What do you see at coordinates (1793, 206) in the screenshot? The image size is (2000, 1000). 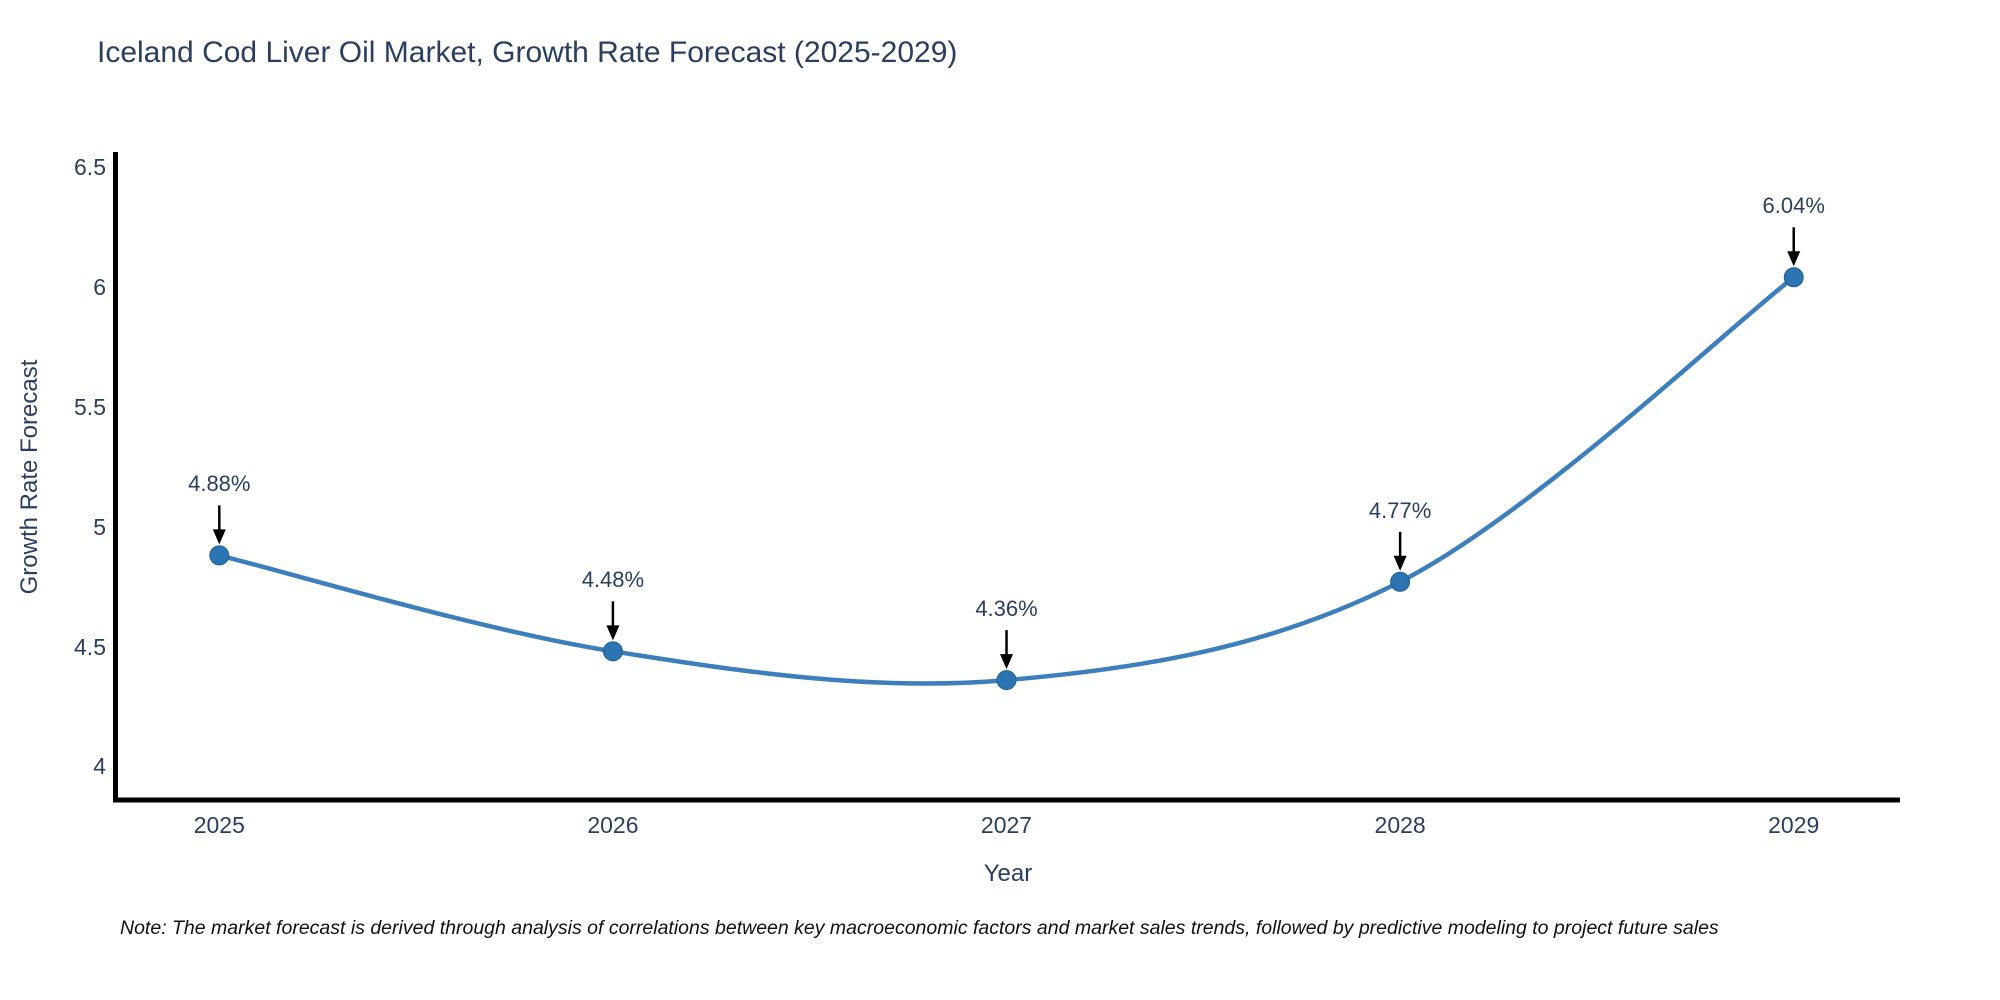 I see `data-point-label: 6.04%` at bounding box center [1793, 206].